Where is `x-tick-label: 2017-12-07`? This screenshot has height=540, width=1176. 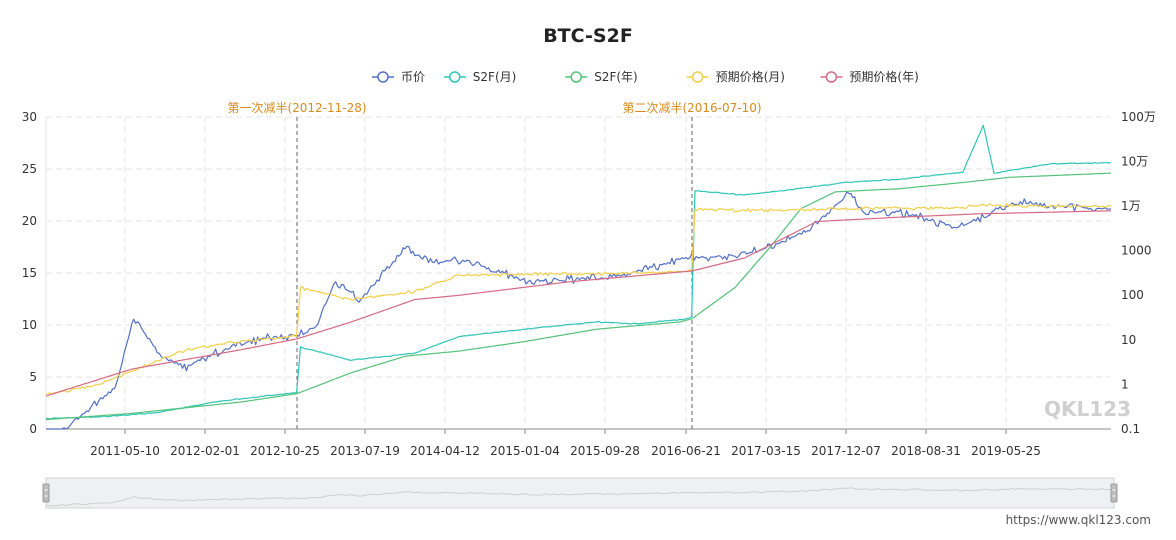 x-tick-label: 2017-12-07 is located at coordinates (846, 451).